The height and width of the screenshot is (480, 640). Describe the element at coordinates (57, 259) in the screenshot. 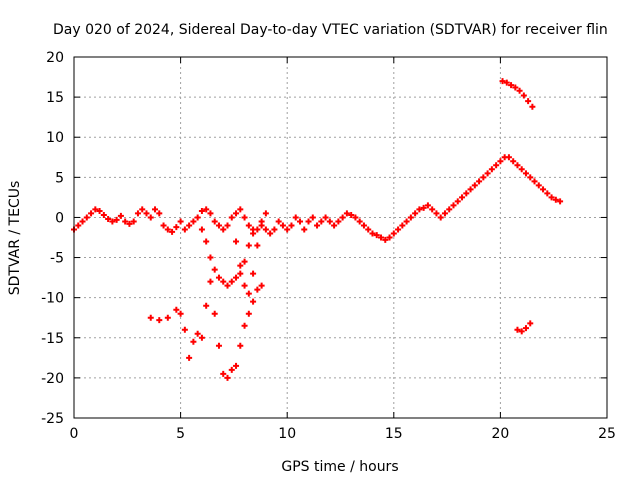

I see `y-tick-label: -5` at that location.